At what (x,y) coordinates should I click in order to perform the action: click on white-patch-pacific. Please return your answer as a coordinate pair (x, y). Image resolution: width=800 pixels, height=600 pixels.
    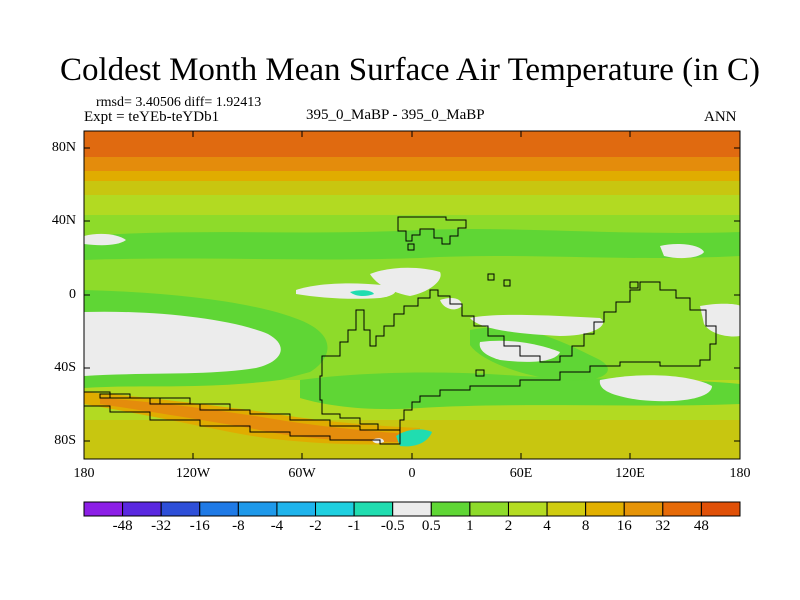
    Looking at the image, I should click on (182, 343).